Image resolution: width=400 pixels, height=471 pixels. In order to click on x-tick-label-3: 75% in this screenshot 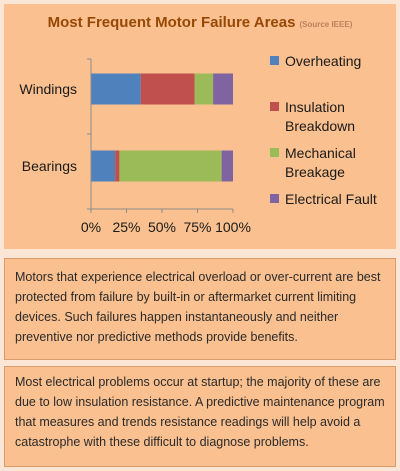, I will do `click(197, 227)`.